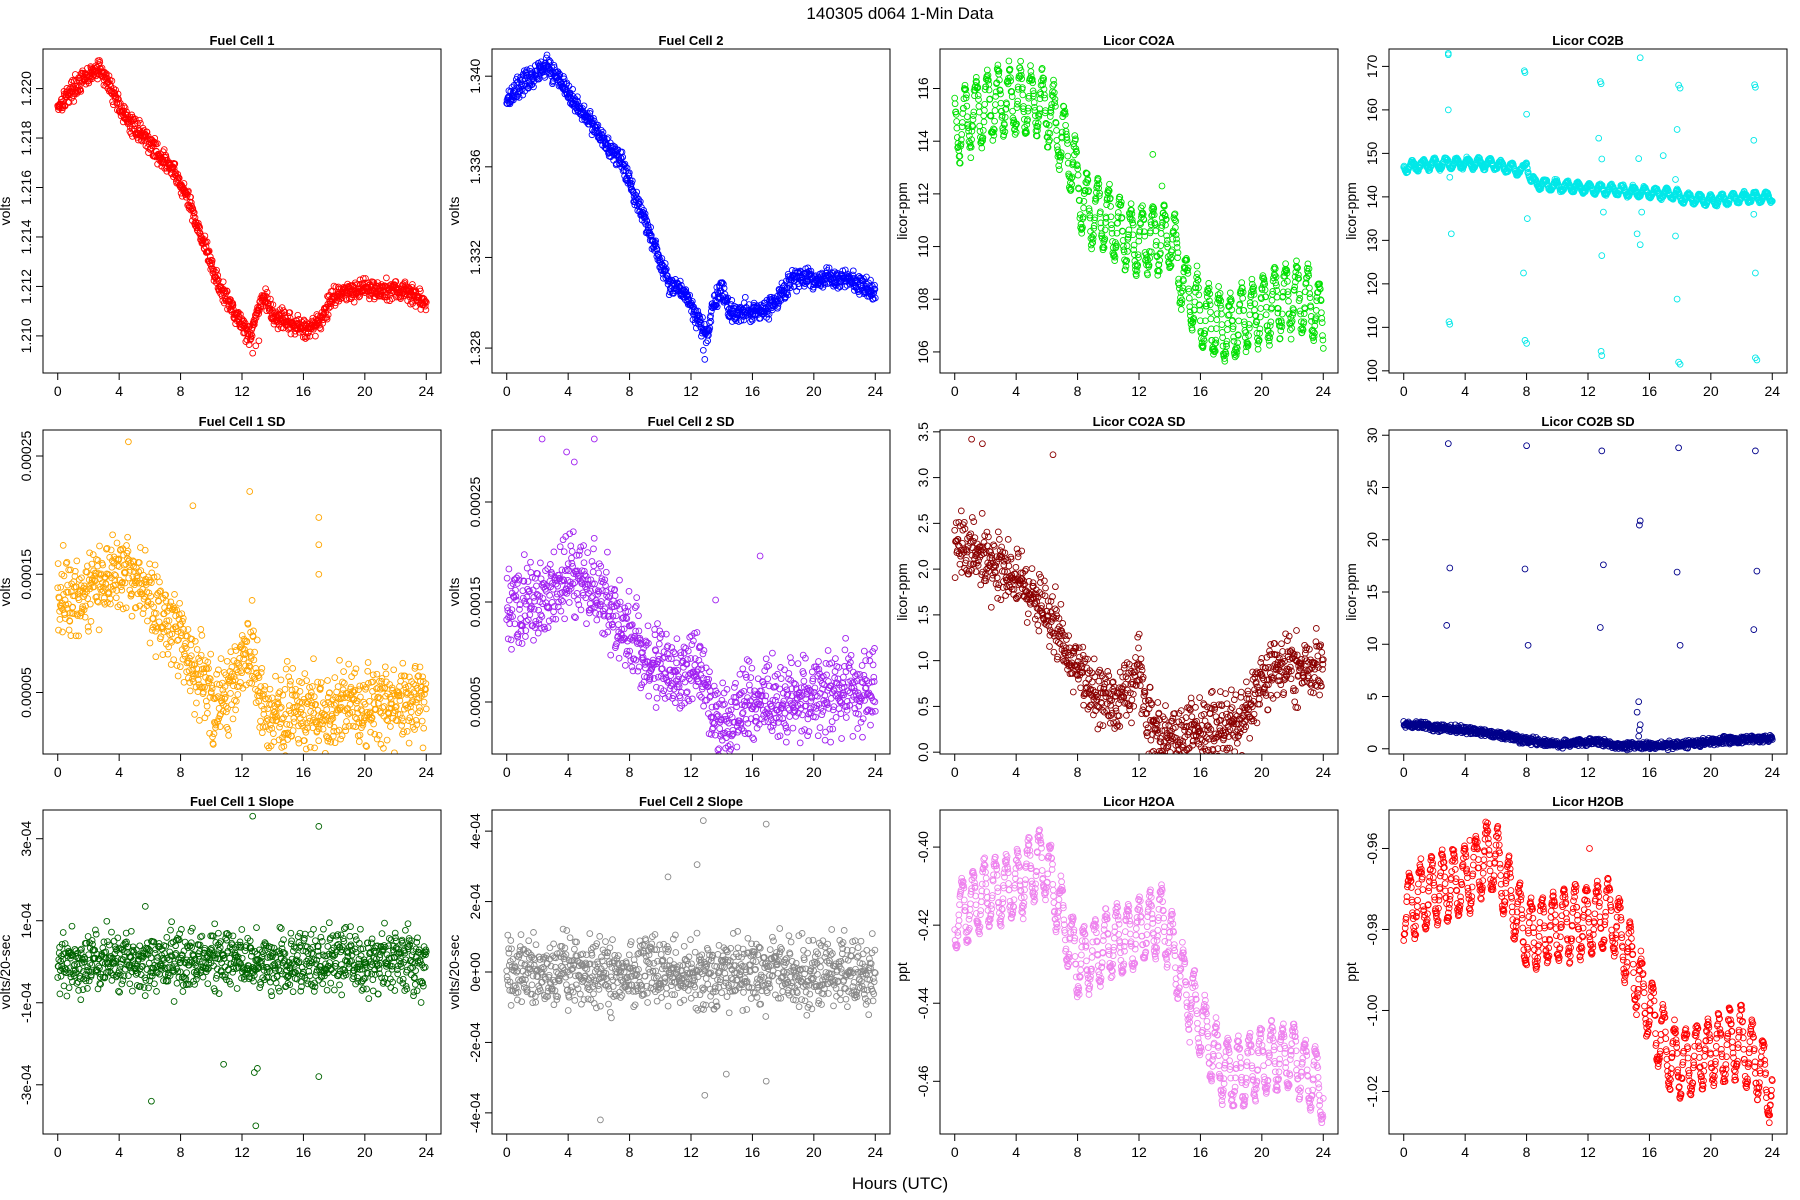  I want to click on x-tick-label: 12, so click(1588, 391).